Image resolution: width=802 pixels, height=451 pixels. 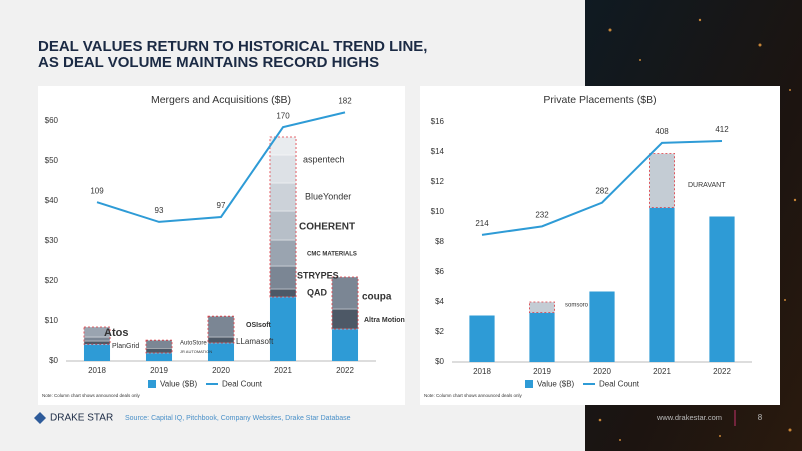 What do you see at coordinates (283, 115) in the screenshot?
I see `data-label: 170` at bounding box center [283, 115].